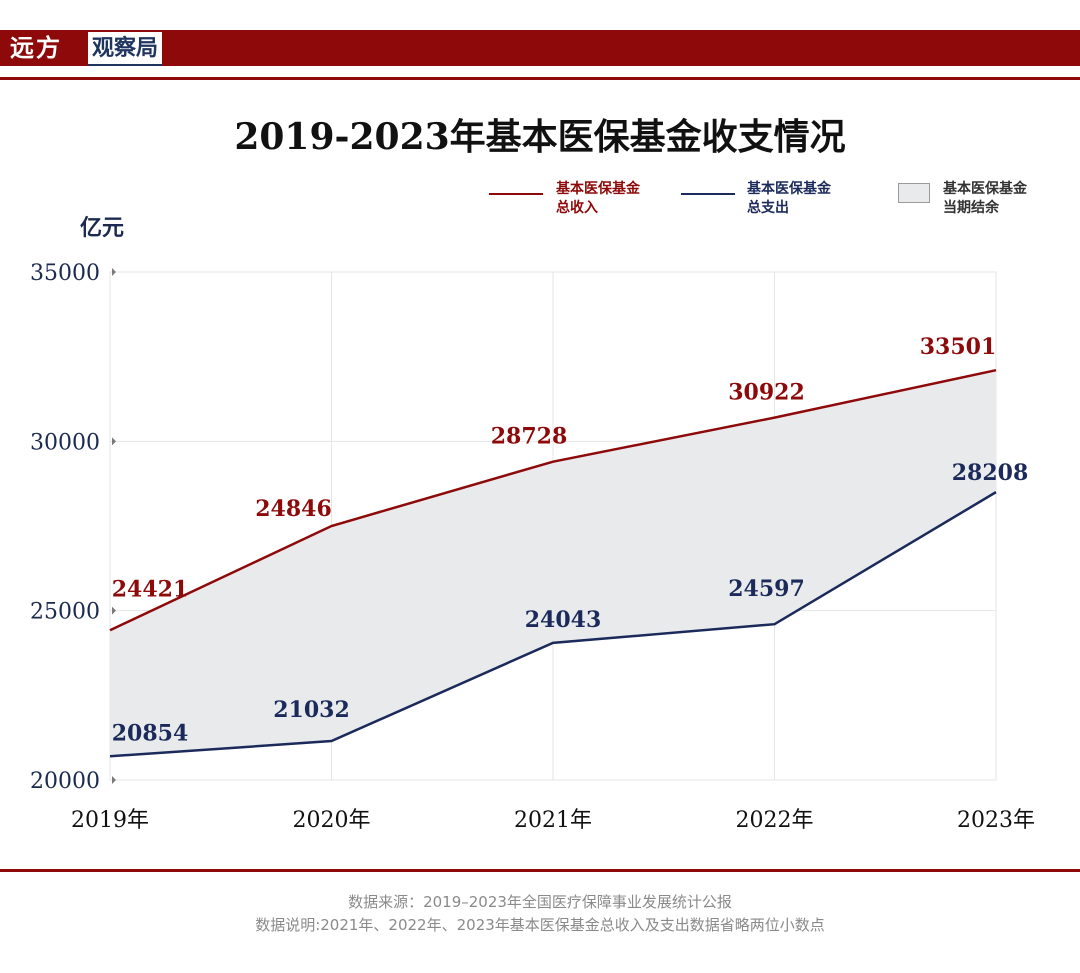 The height and width of the screenshot is (973, 1080). What do you see at coordinates (540, 137) in the screenshot?
I see `chart-title: 2019-2023年基本医保基金收支情况` at bounding box center [540, 137].